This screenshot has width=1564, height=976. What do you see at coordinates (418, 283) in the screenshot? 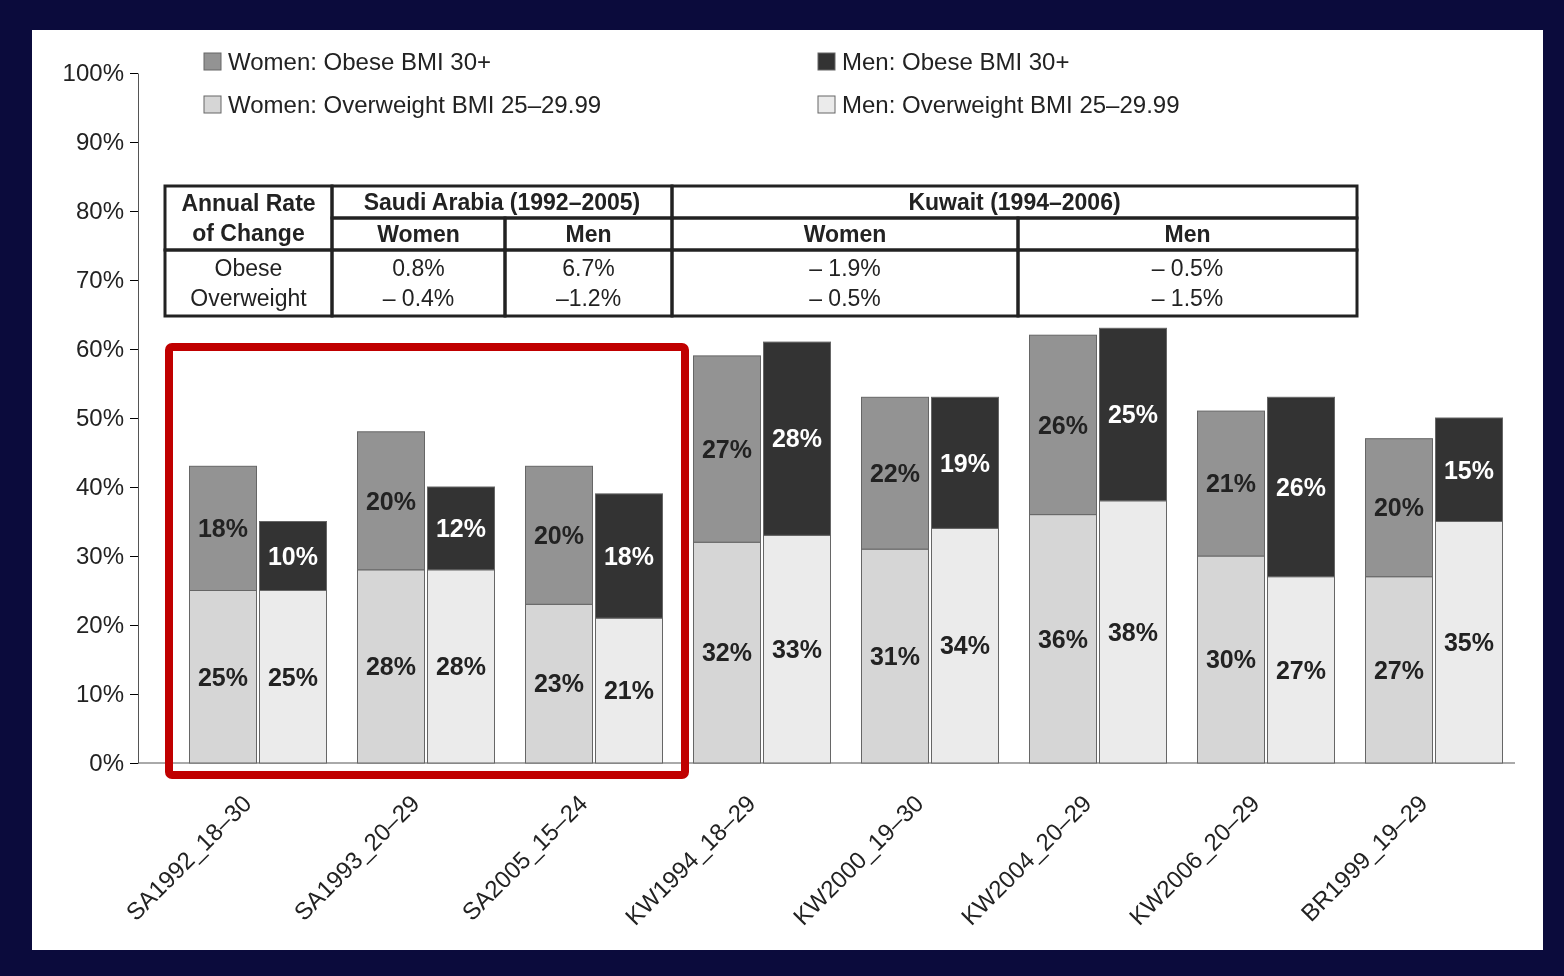
I see `annotation: 0.8% – 0.4%` at bounding box center [418, 283].